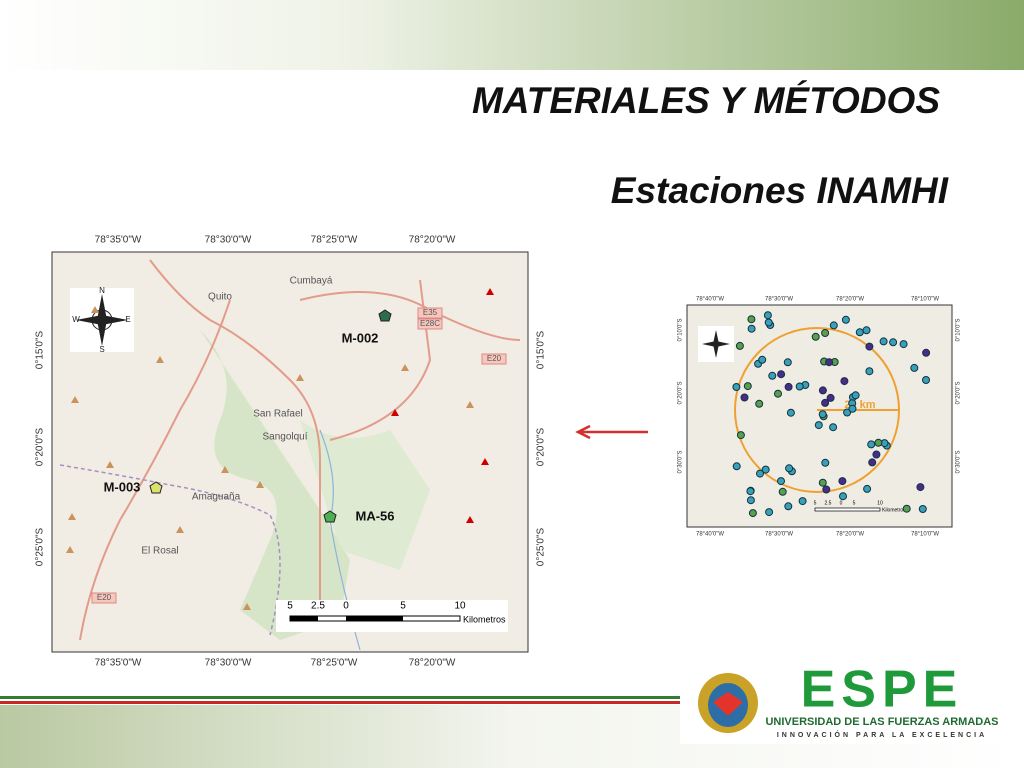 The image size is (1024, 768). What do you see at coordinates (611, 432) in the screenshot?
I see `arrow` at bounding box center [611, 432].